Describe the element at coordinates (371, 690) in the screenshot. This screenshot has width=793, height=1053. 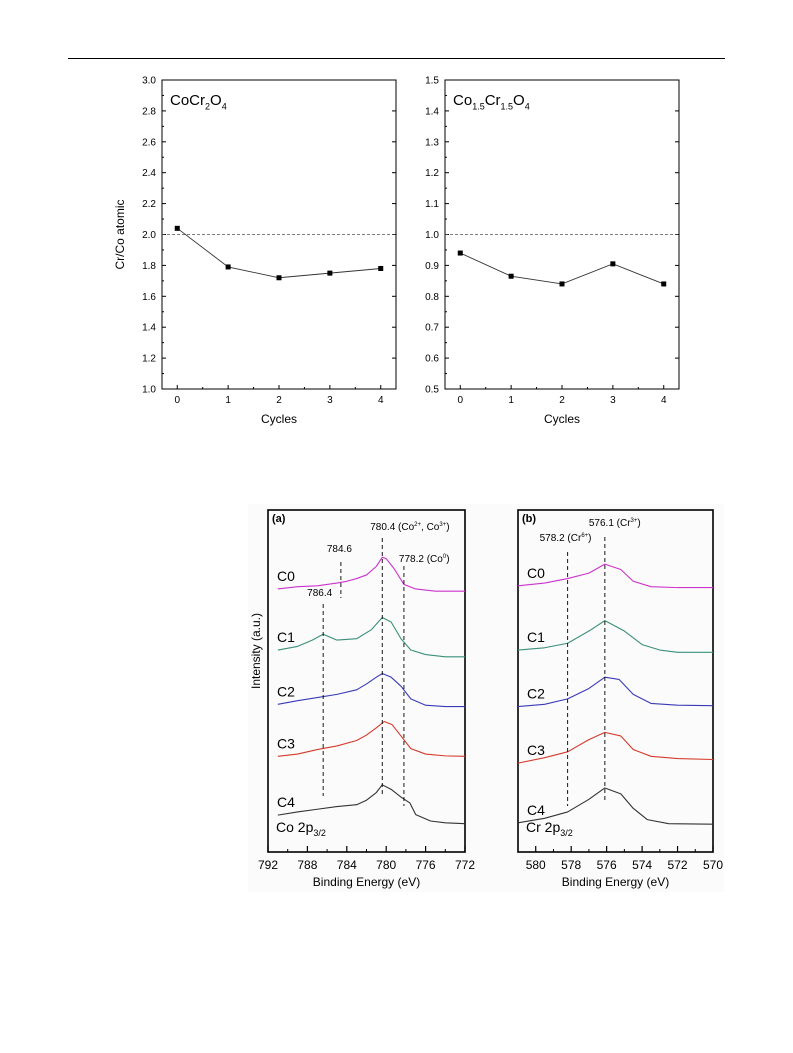
I see `panel-a-spectrum-c2` at that location.